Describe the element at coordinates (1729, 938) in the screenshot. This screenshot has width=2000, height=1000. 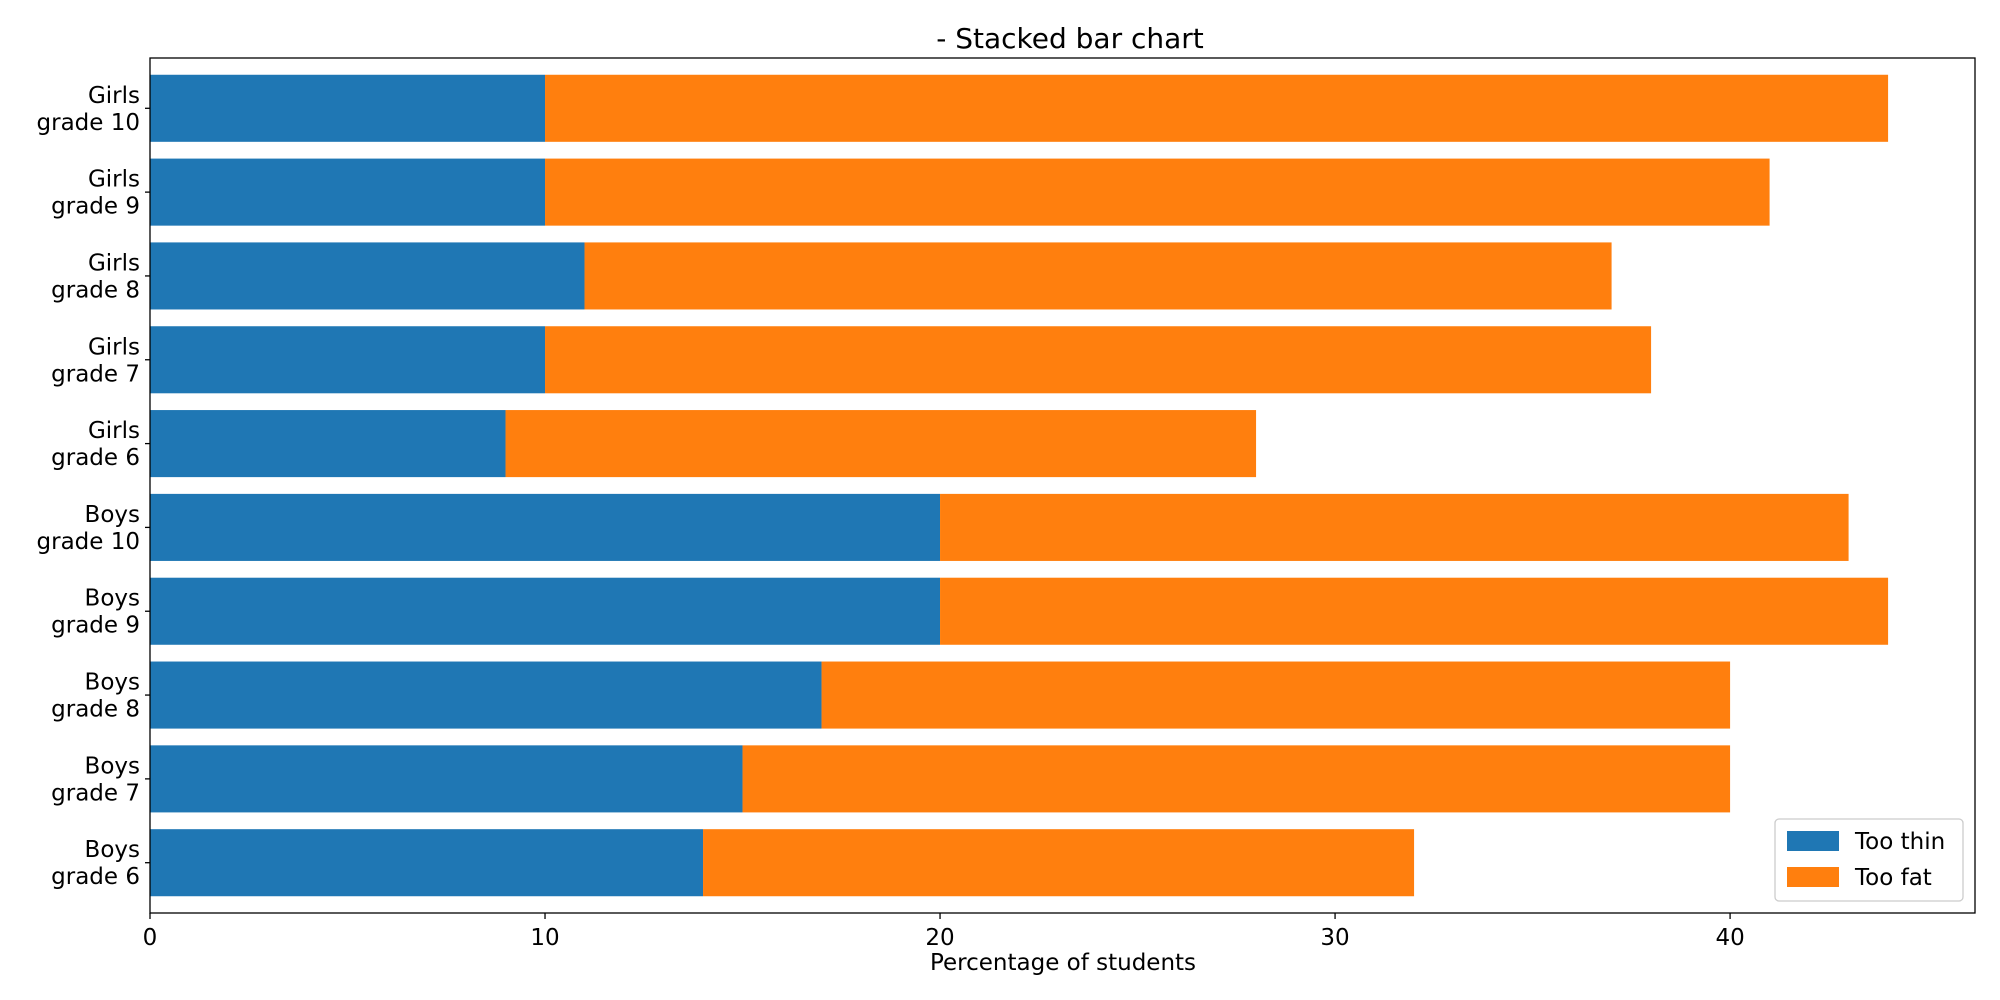
I see `x-tick-label: 40` at that location.